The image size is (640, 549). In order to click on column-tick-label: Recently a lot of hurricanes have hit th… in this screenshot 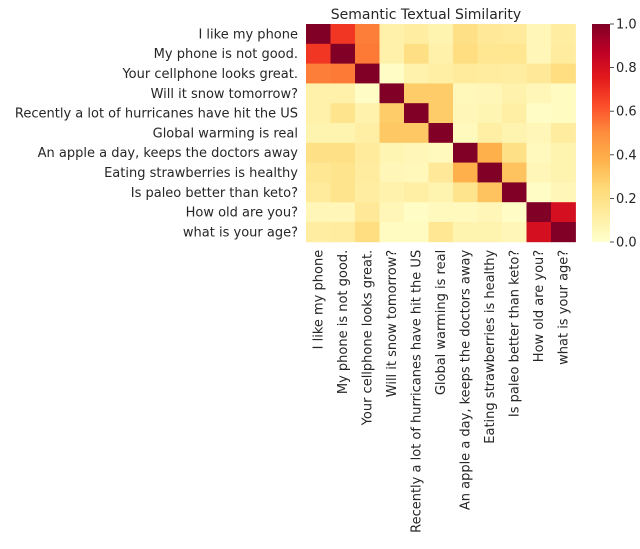, I will do `click(417, 391)`.